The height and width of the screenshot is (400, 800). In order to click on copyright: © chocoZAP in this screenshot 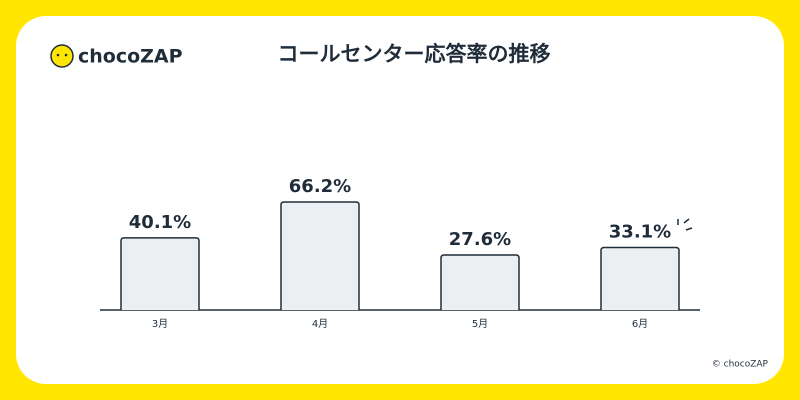, I will do `click(740, 365)`.